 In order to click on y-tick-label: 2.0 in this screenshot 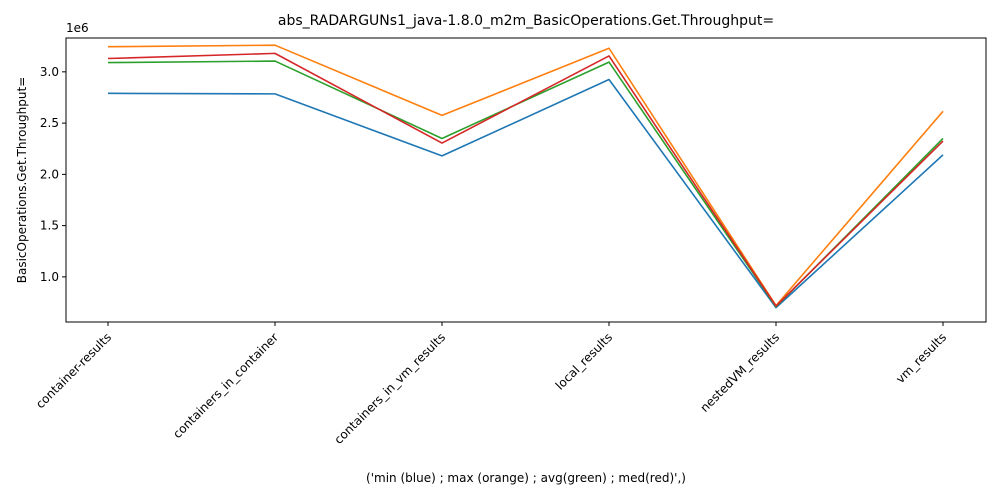, I will do `click(49, 174)`.